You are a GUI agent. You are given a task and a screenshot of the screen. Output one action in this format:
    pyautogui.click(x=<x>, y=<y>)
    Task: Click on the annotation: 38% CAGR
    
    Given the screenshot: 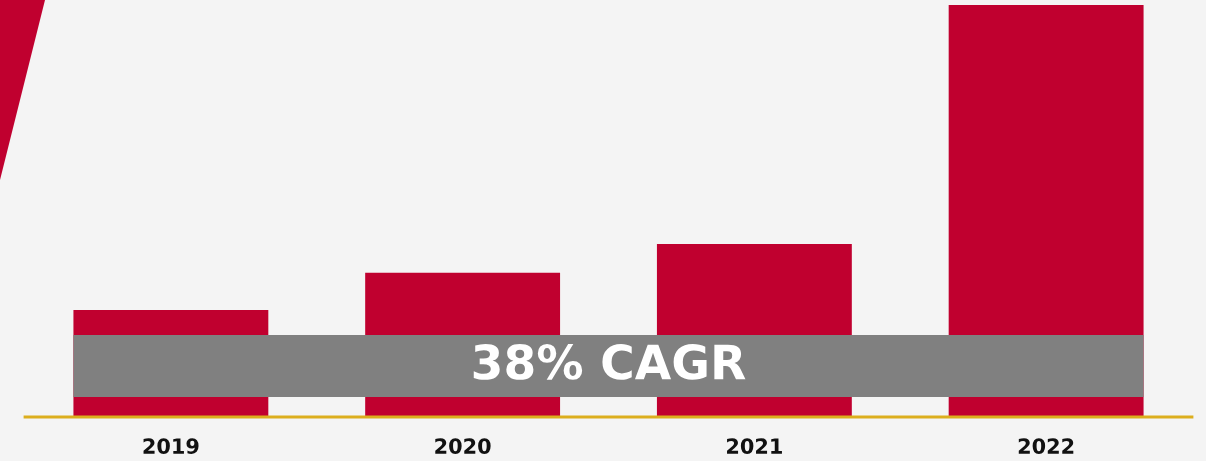 What is the action you would take?
    pyautogui.click(x=609, y=362)
    